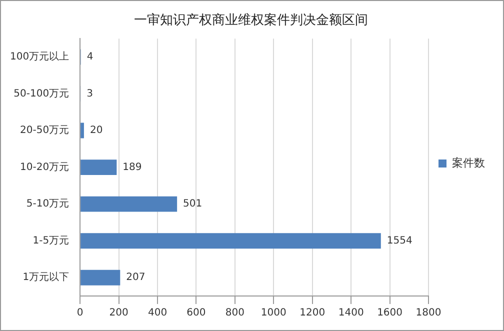 This screenshot has width=504, height=331. Describe the element at coordinates (390, 313) in the screenshot. I see `x-tick-label: 1600` at that location.